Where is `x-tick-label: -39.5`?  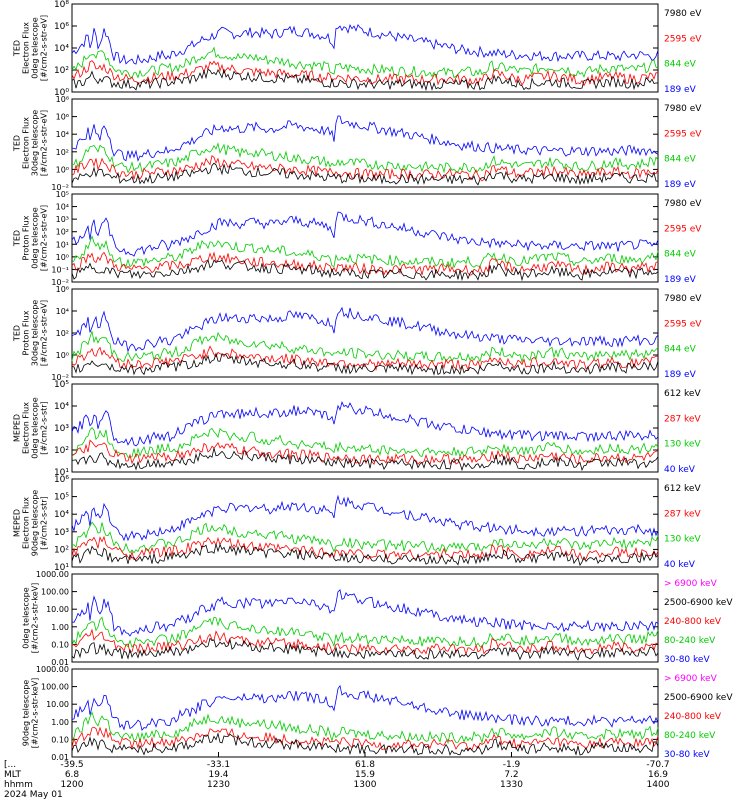
x-tick-label: -39.5 is located at coordinates (71, 765).